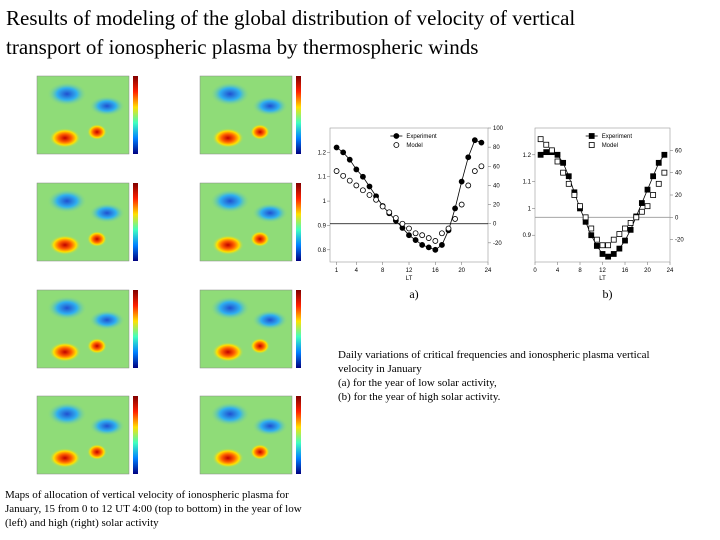 This screenshot has width=720, height=540. Describe the element at coordinates (357, 271) in the screenshot. I see `x-tick-label: 4` at that location.